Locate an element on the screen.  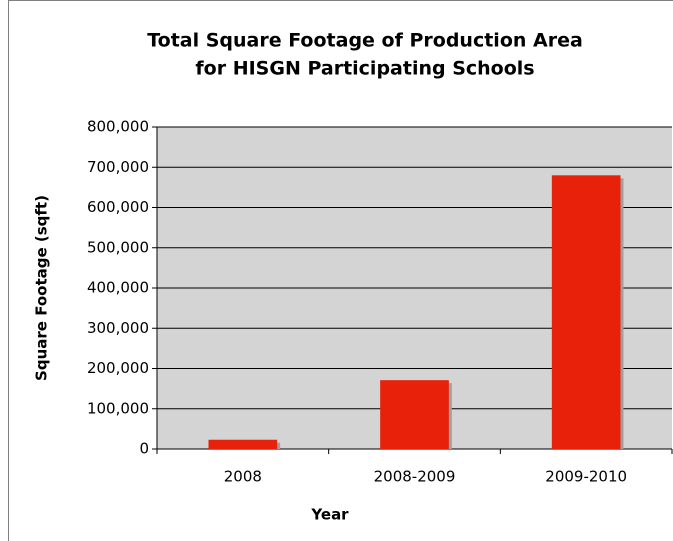
x-axis-title: Year is located at coordinates (329, 515).